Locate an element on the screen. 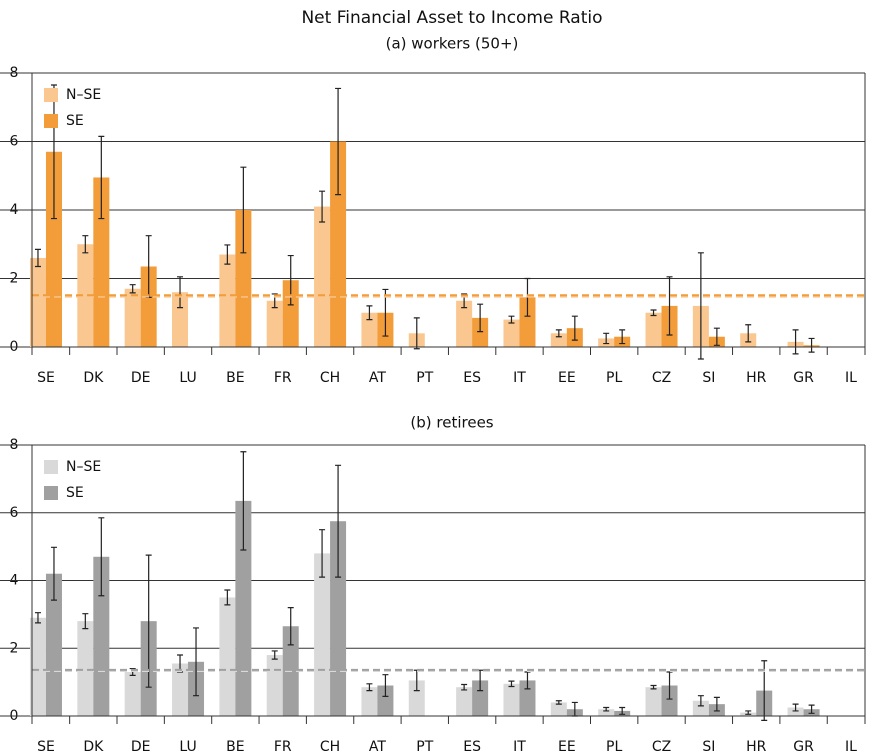  x-tick-label: DE is located at coordinates (141, 378).